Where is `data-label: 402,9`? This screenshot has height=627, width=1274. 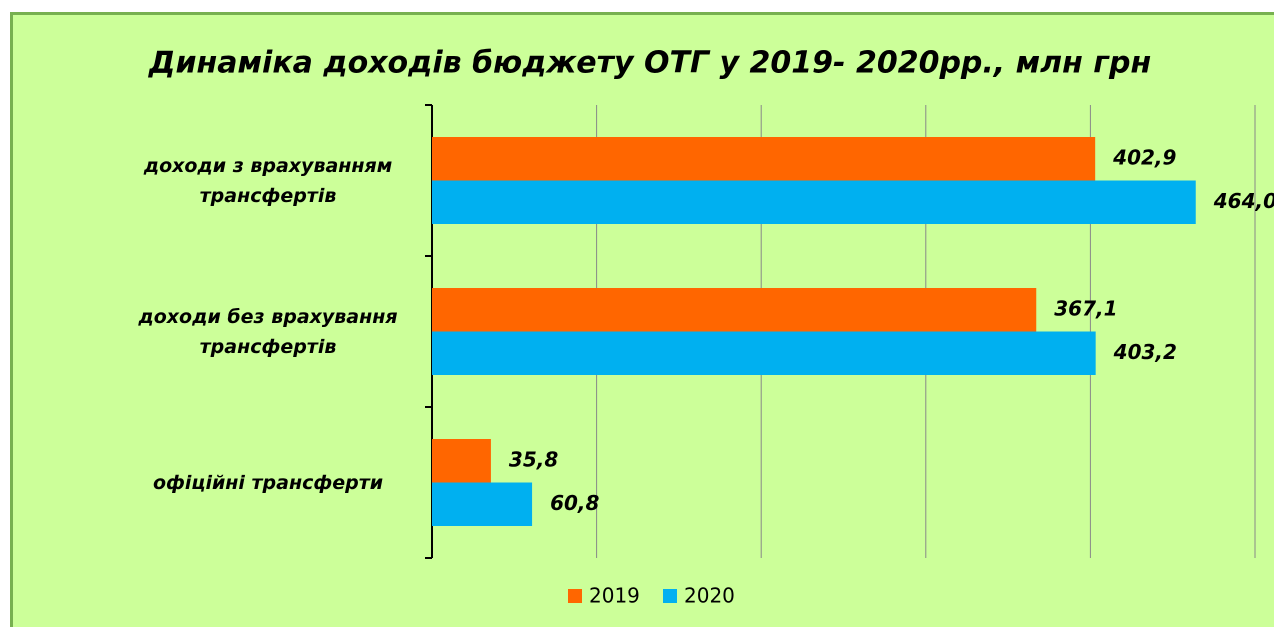 data-label: 402,9 is located at coordinates (1144, 157).